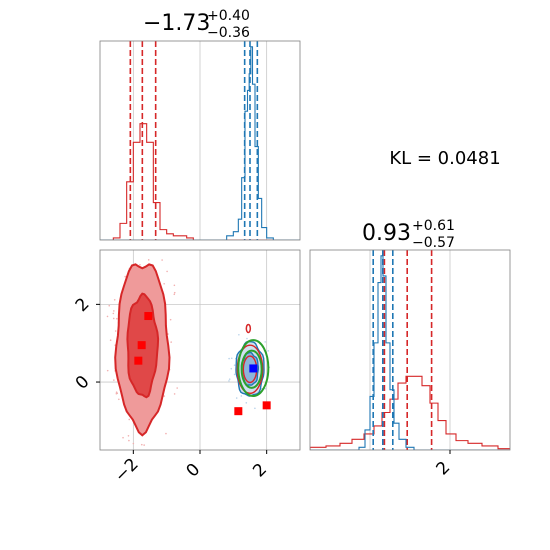  Describe the element at coordinates (194, 471) in the screenshot. I see `scatter-x-tick-label: 0` at that location.